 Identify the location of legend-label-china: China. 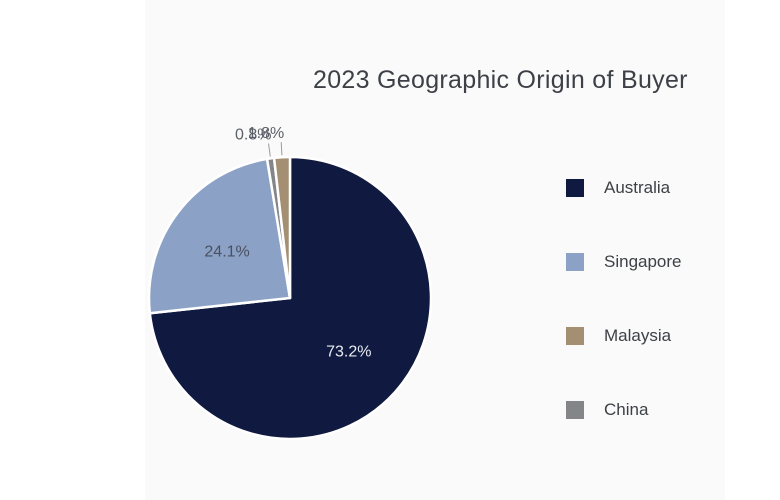
(626, 409).